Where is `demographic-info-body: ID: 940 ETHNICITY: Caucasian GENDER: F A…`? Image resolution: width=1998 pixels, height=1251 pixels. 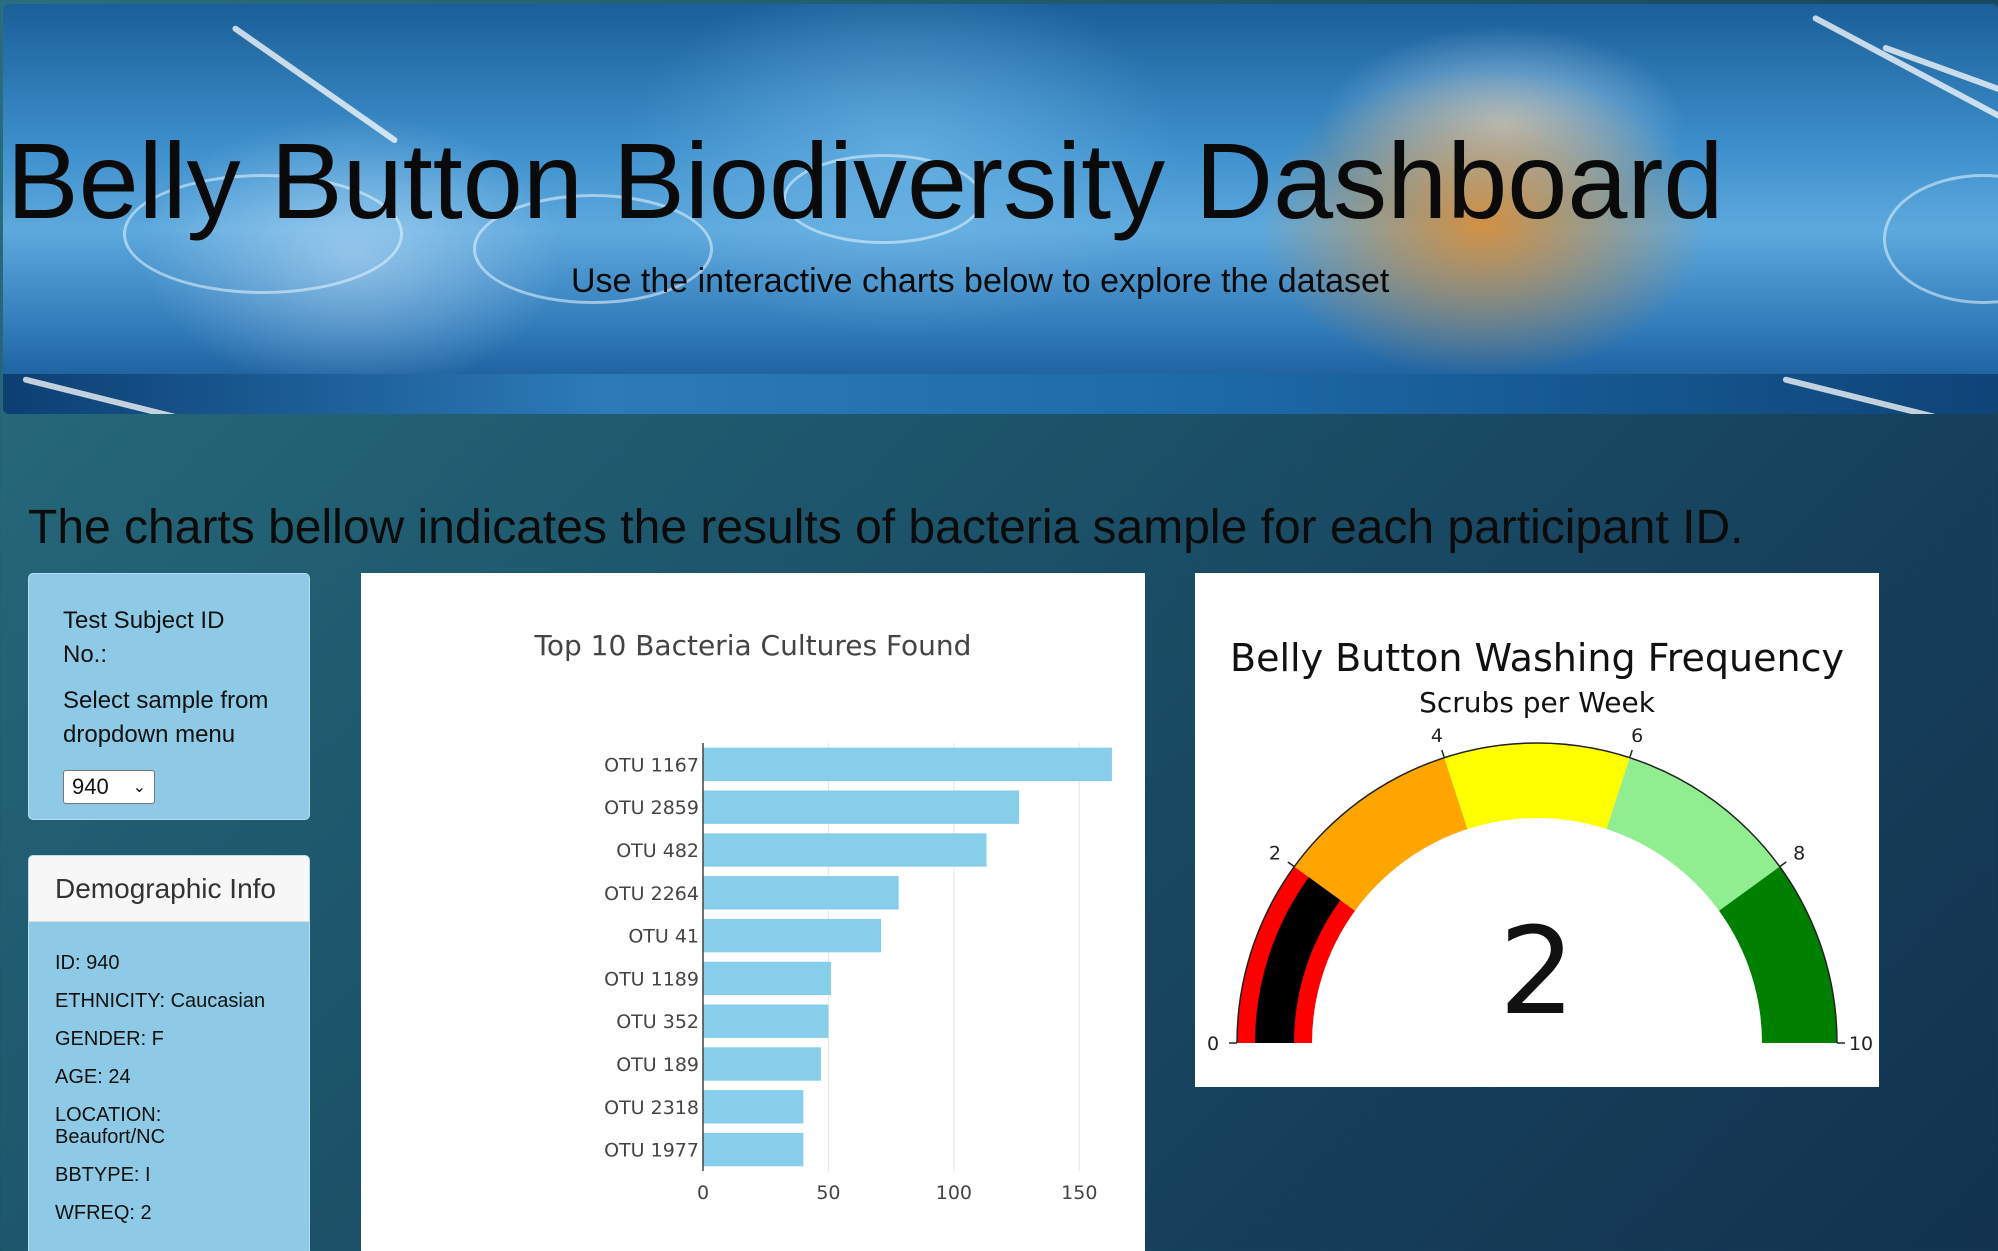
demographic-info-body: ID: 940 ETHNICITY: Caucasian GENDER: F A… is located at coordinates (169, 1086).